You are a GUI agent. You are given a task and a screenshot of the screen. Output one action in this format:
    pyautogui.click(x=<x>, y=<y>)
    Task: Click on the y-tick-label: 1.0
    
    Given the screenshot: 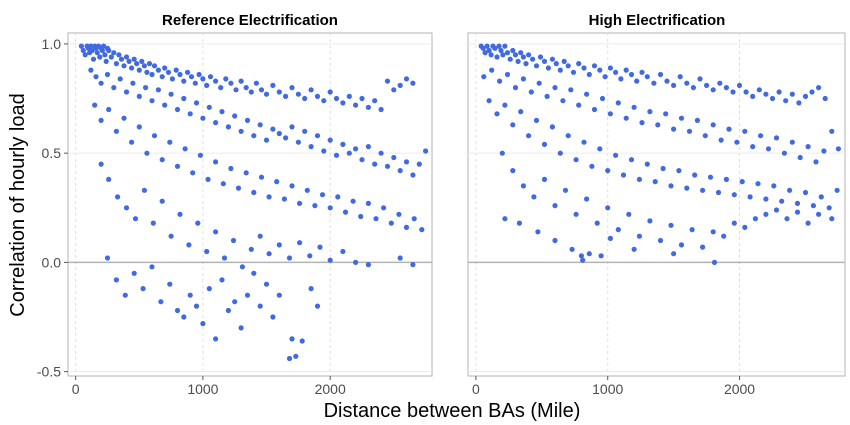 What is the action you would take?
    pyautogui.click(x=52, y=44)
    